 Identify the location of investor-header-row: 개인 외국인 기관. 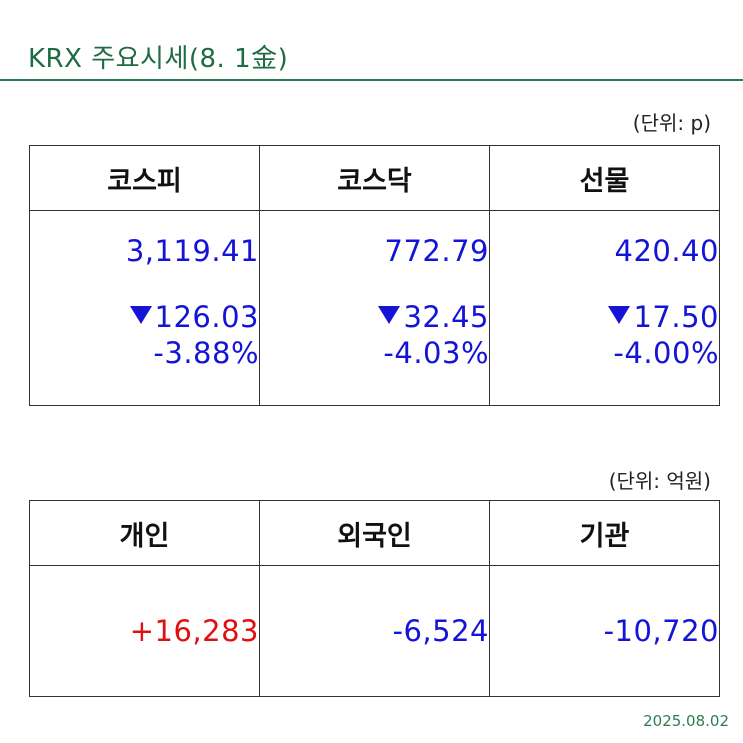
(374, 533).